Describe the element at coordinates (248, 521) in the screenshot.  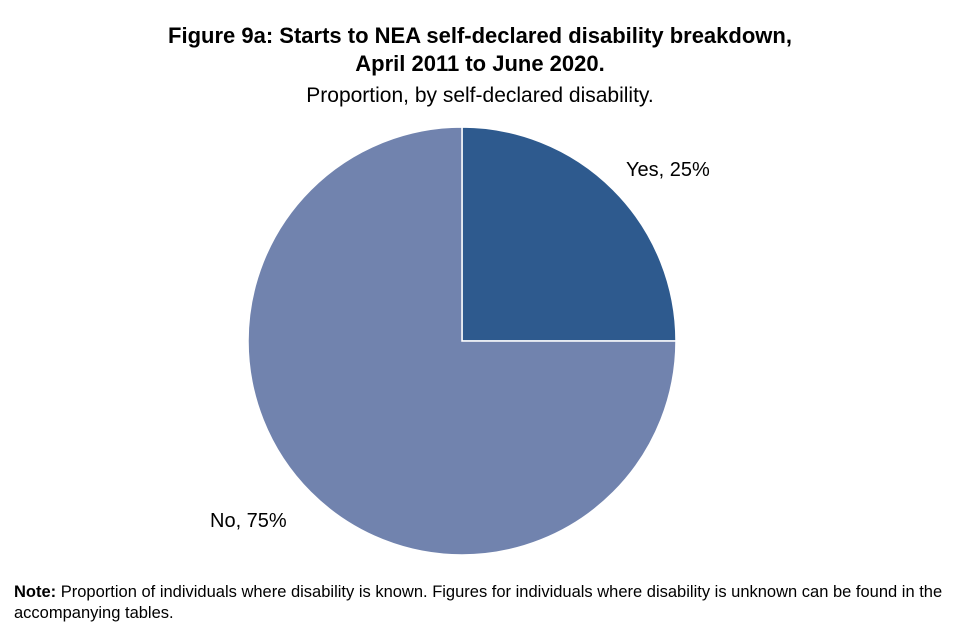
I see `slice-label-no: No, 75%` at that location.